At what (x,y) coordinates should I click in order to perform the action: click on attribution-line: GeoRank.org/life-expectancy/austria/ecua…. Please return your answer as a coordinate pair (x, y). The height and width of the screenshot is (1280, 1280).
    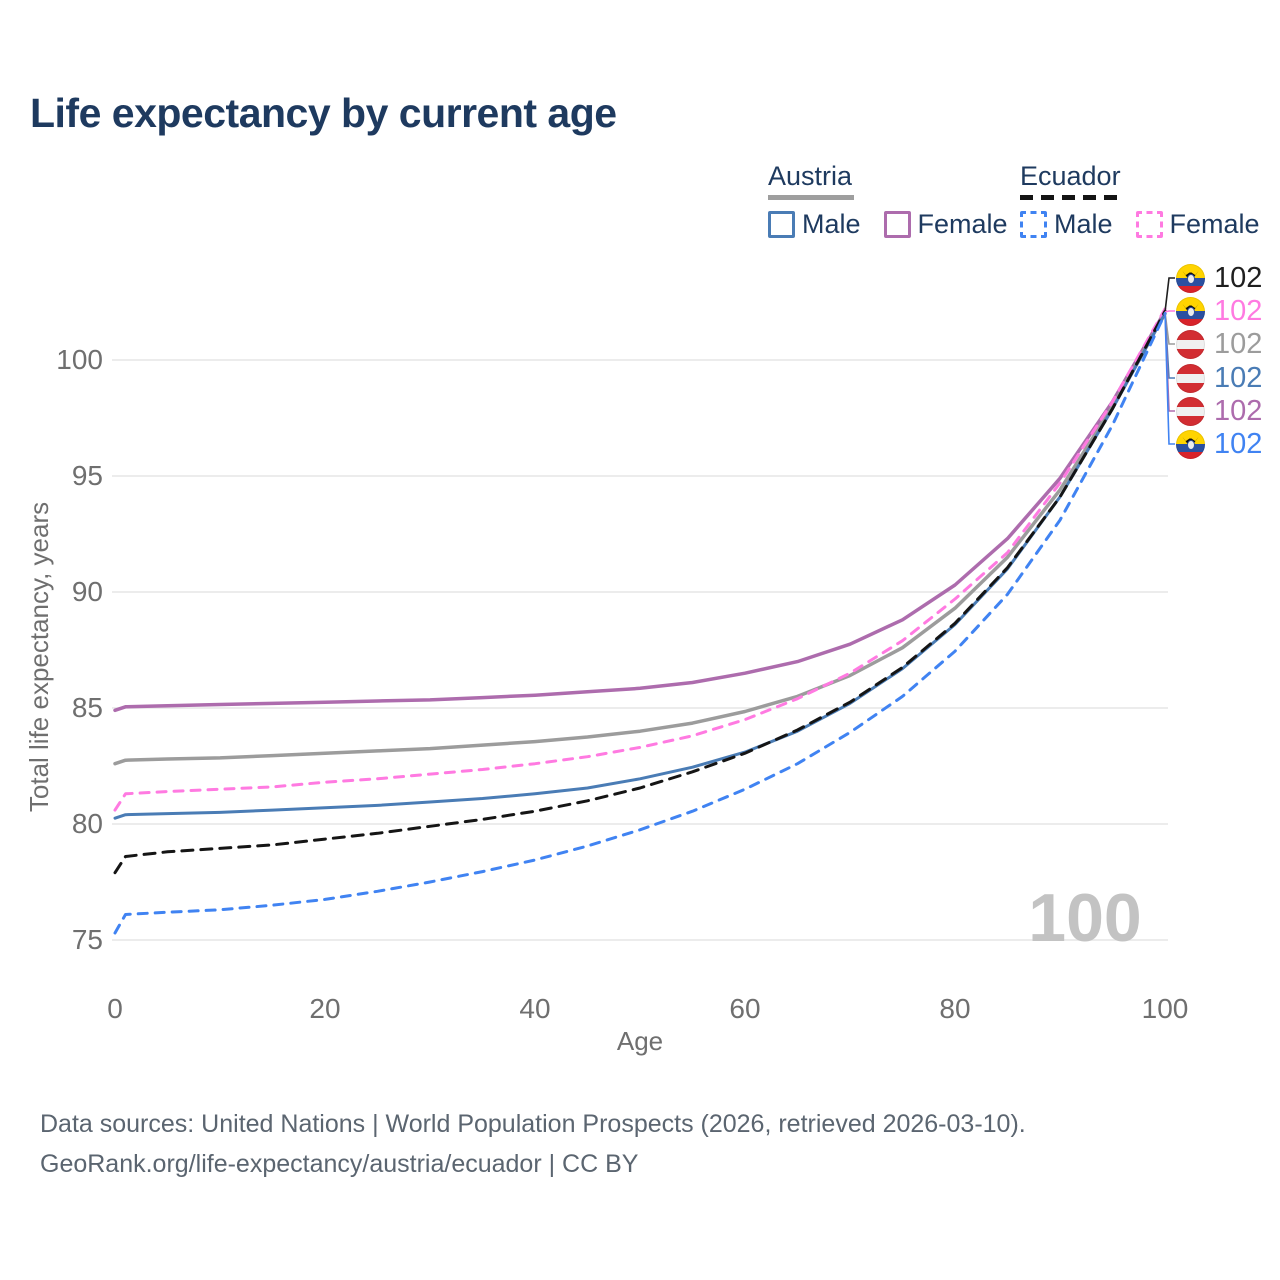
    Looking at the image, I should click on (339, 1164).